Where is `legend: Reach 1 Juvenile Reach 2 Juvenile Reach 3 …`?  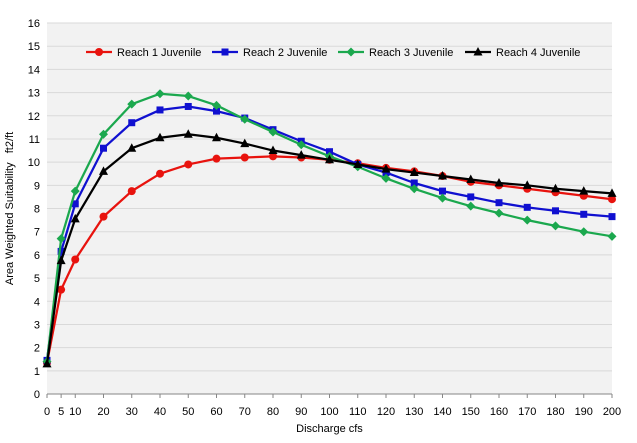
legend: Reach 1 Juvenile Reach 2 Juvenile Reach 3 … is located at coordinates (333, 53).